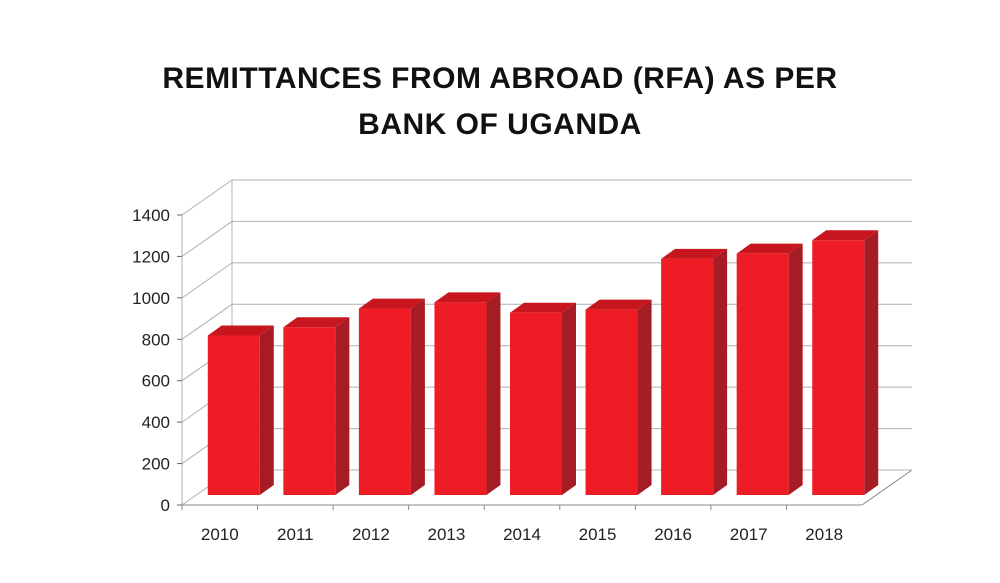 The height and width of the screenshot is (583, 1000). Describe the element at coordinates (220, 534) in the screenshot. I see `x-tick-label: 2010` at that location.